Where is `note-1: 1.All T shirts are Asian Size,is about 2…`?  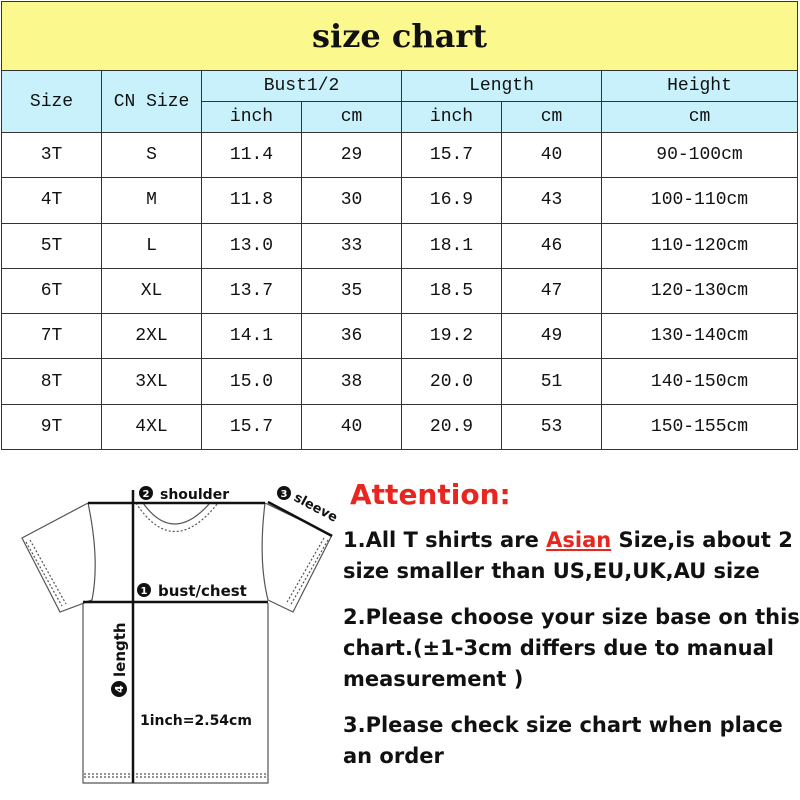
note-1: 1.All T shirts are Asian Size,is about 2… is located at coordinates (571, 556).